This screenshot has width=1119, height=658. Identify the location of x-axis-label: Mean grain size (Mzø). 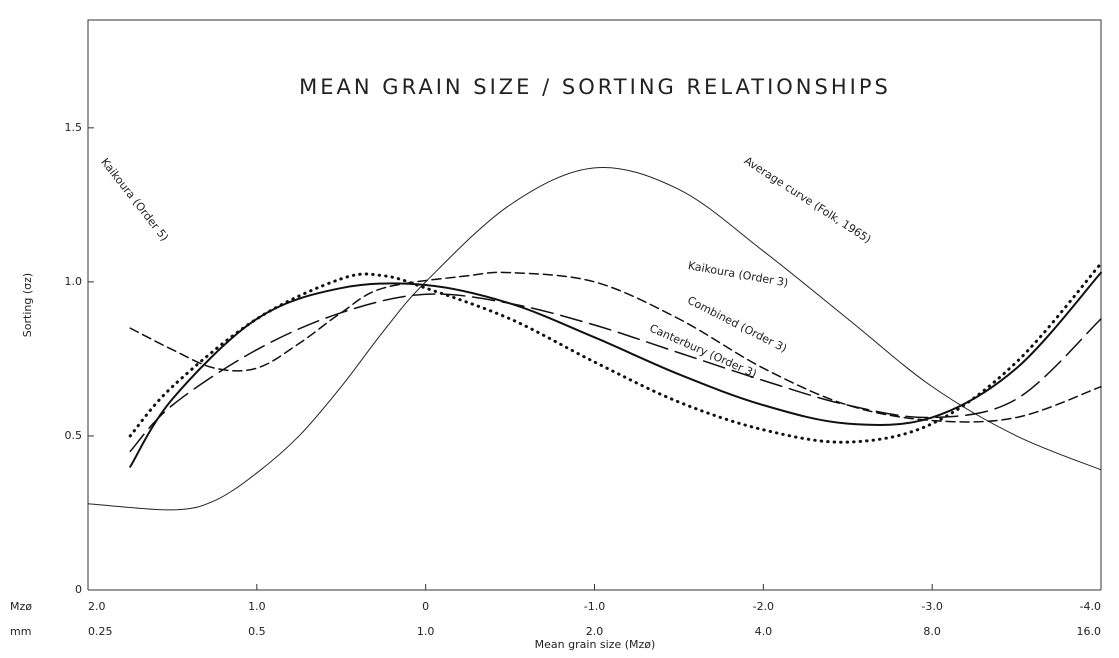
(595, 644).